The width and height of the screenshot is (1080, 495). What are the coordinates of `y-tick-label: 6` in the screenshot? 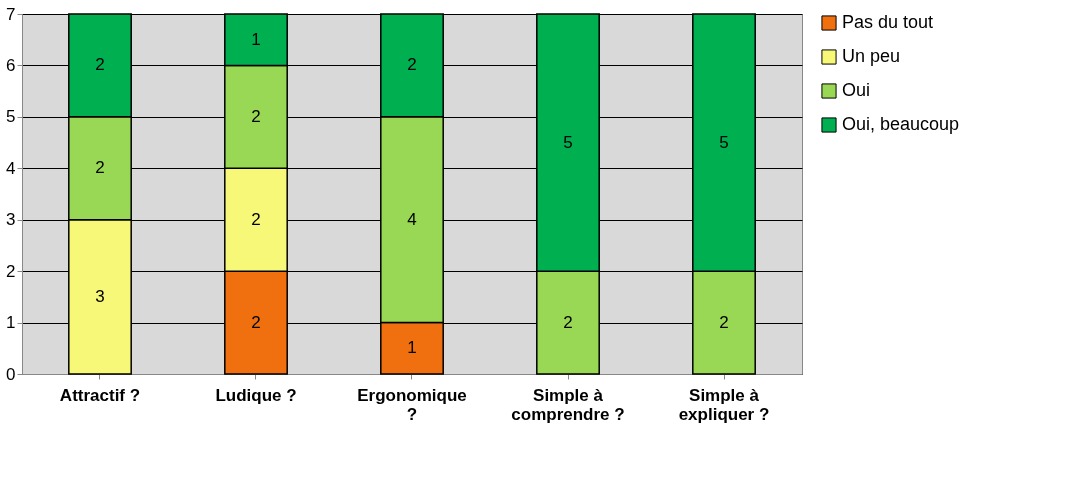 It's located at (11, 65).